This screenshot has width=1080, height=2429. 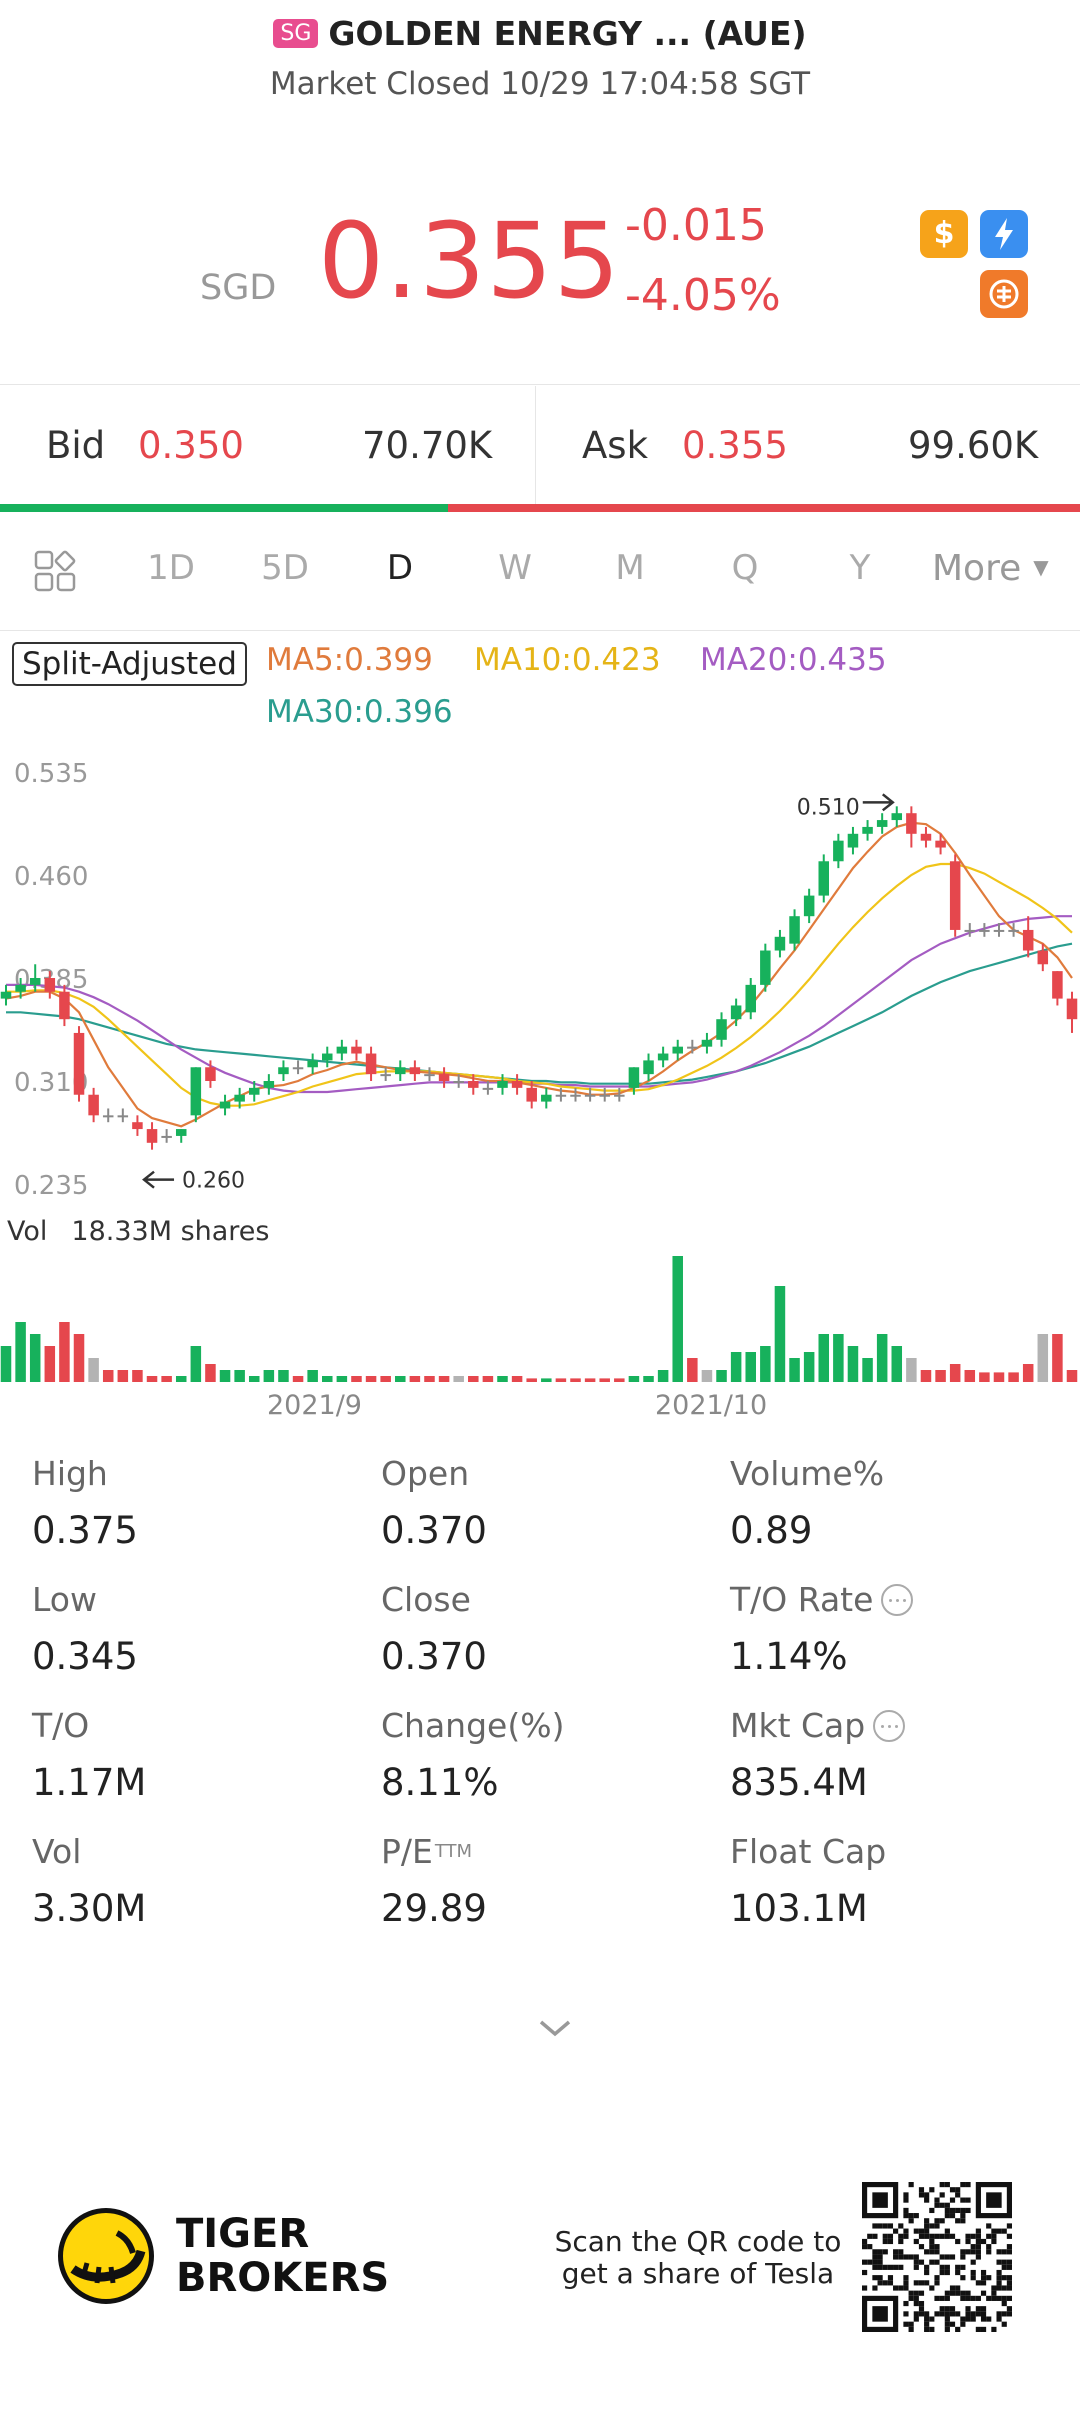 I want to click on tab-d: D, so click(x=400, y=568).